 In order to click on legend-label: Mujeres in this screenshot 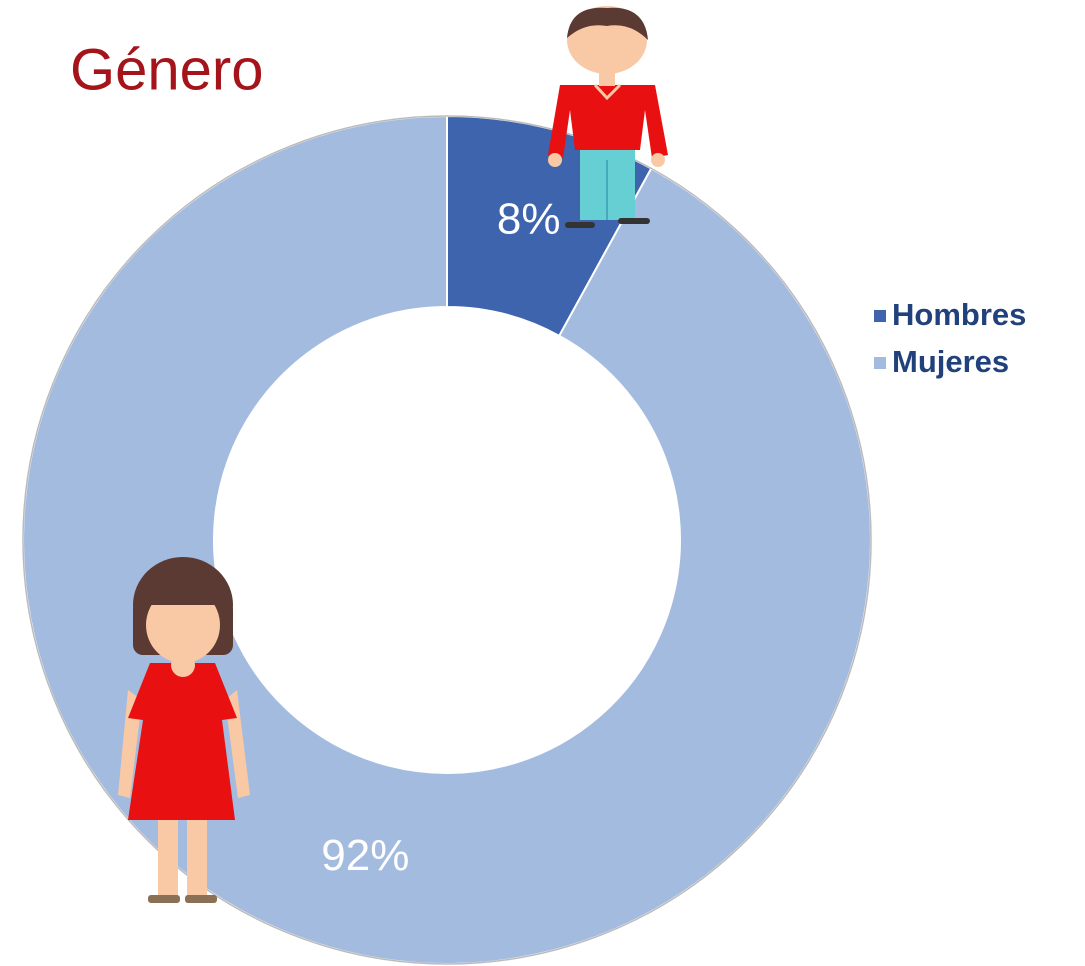, I will do `click(950, 361)`.